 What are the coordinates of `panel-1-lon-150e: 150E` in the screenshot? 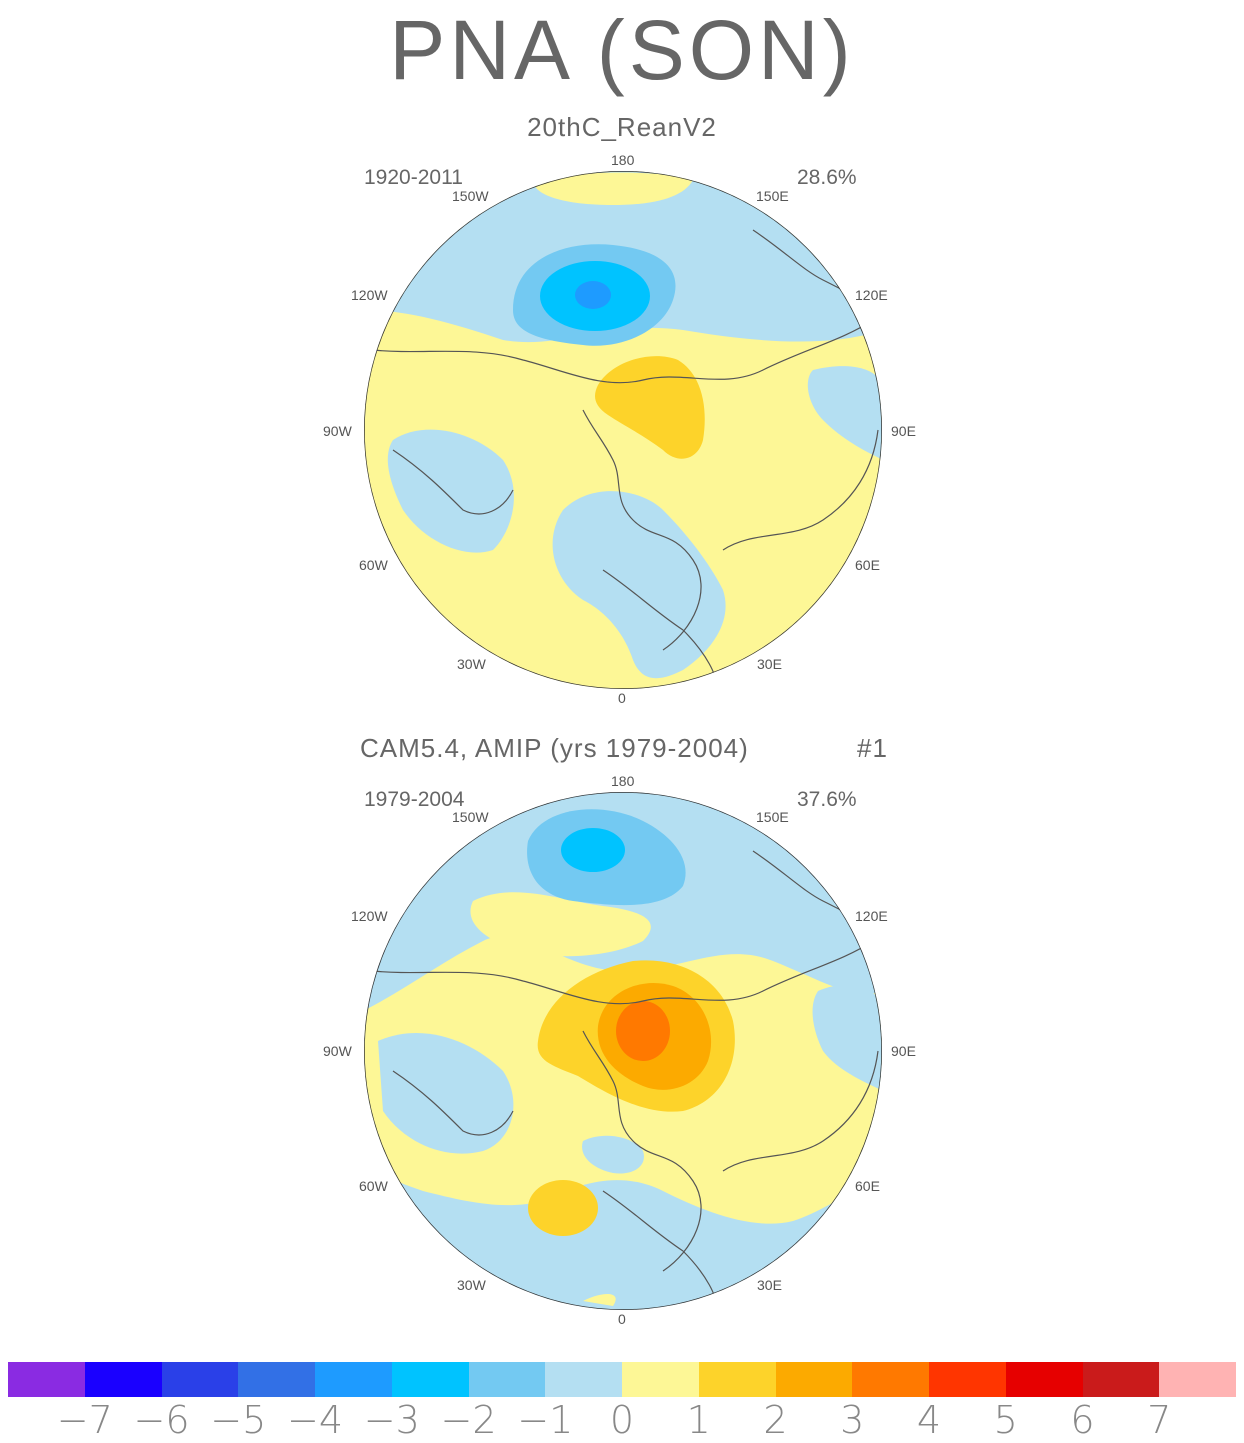 It's located at (772, 196).